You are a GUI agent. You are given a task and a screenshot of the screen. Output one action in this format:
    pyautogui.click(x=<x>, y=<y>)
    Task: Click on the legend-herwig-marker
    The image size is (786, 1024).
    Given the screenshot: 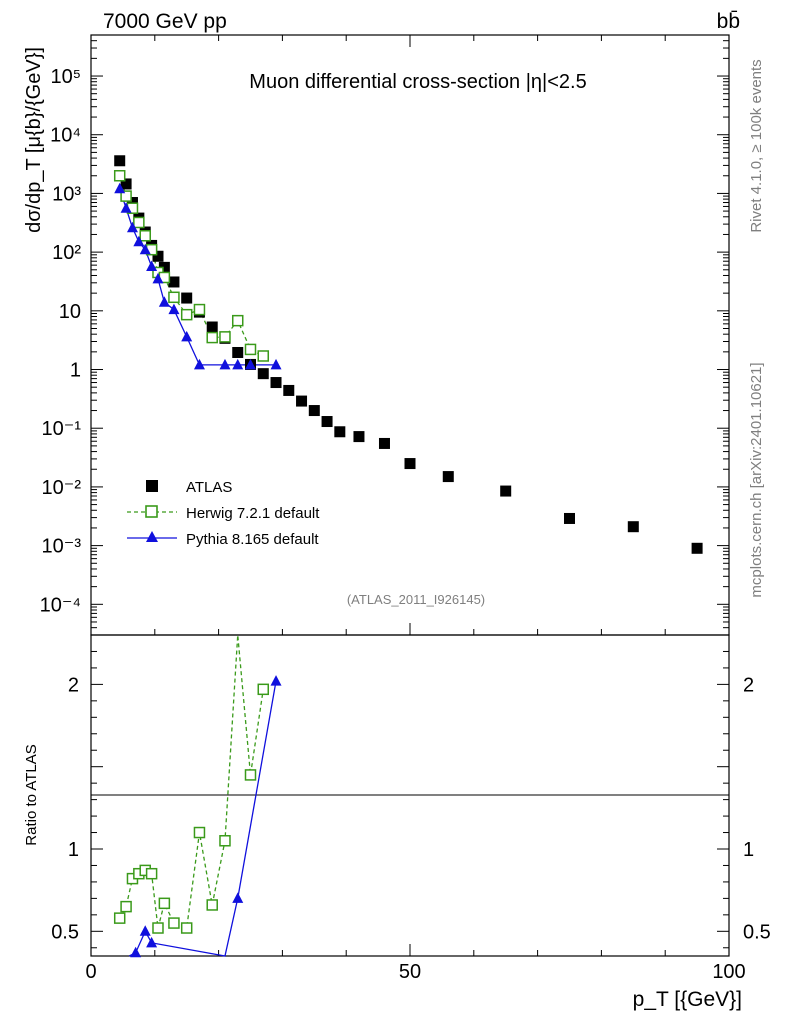 What is the action you would take?
    pyautogui.click(x=151, y=511)
    